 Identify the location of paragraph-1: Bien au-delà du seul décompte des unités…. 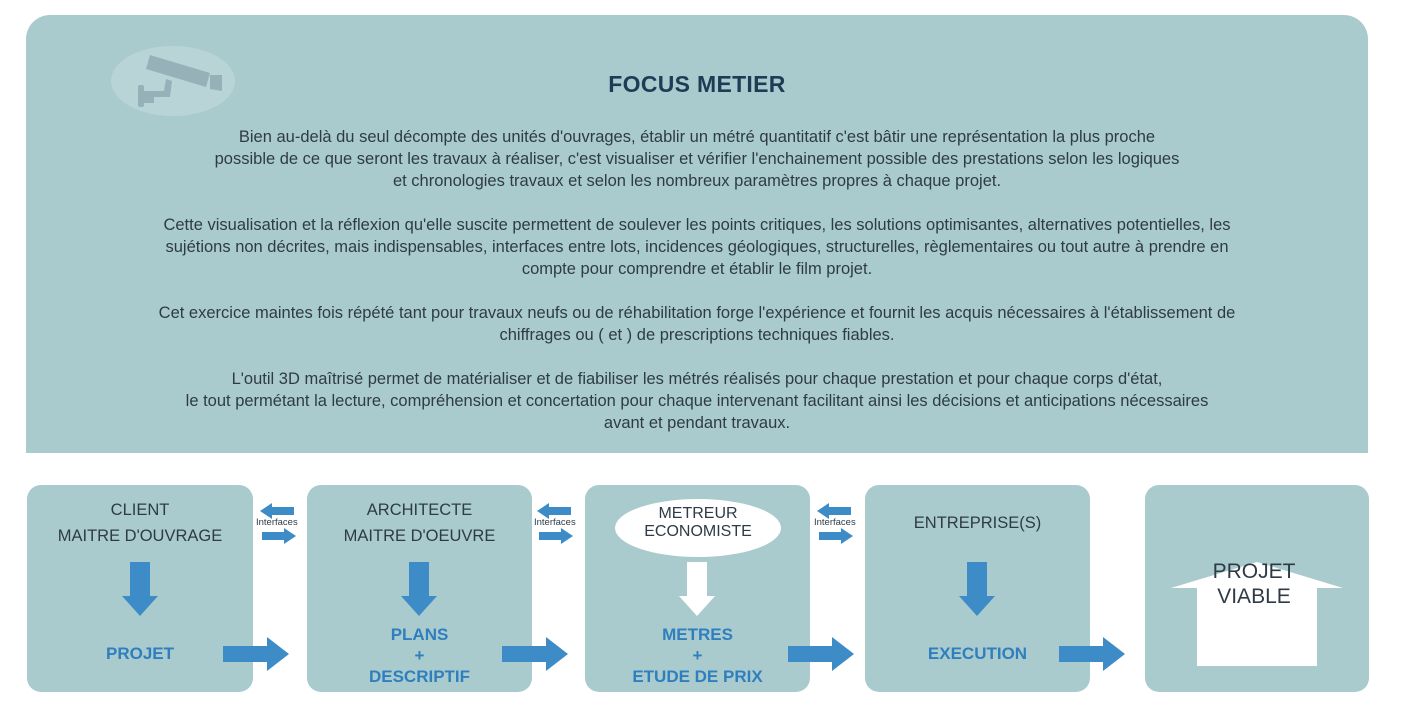
(697, 159).